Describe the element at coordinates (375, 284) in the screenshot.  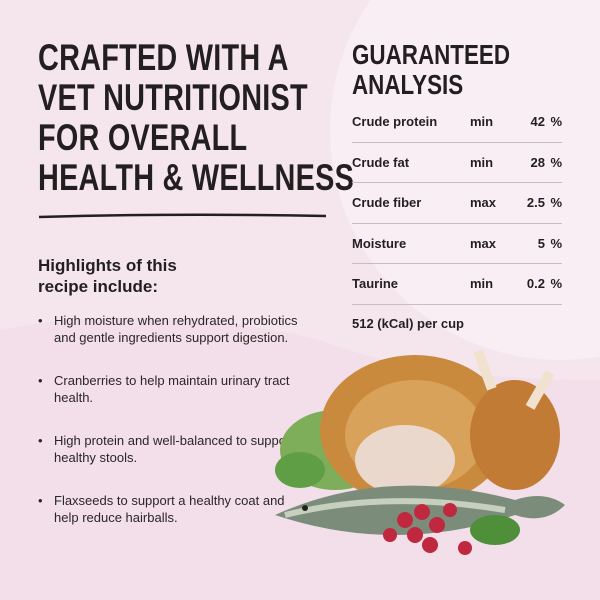
I see `nutrient-name: Taurine` at that location.